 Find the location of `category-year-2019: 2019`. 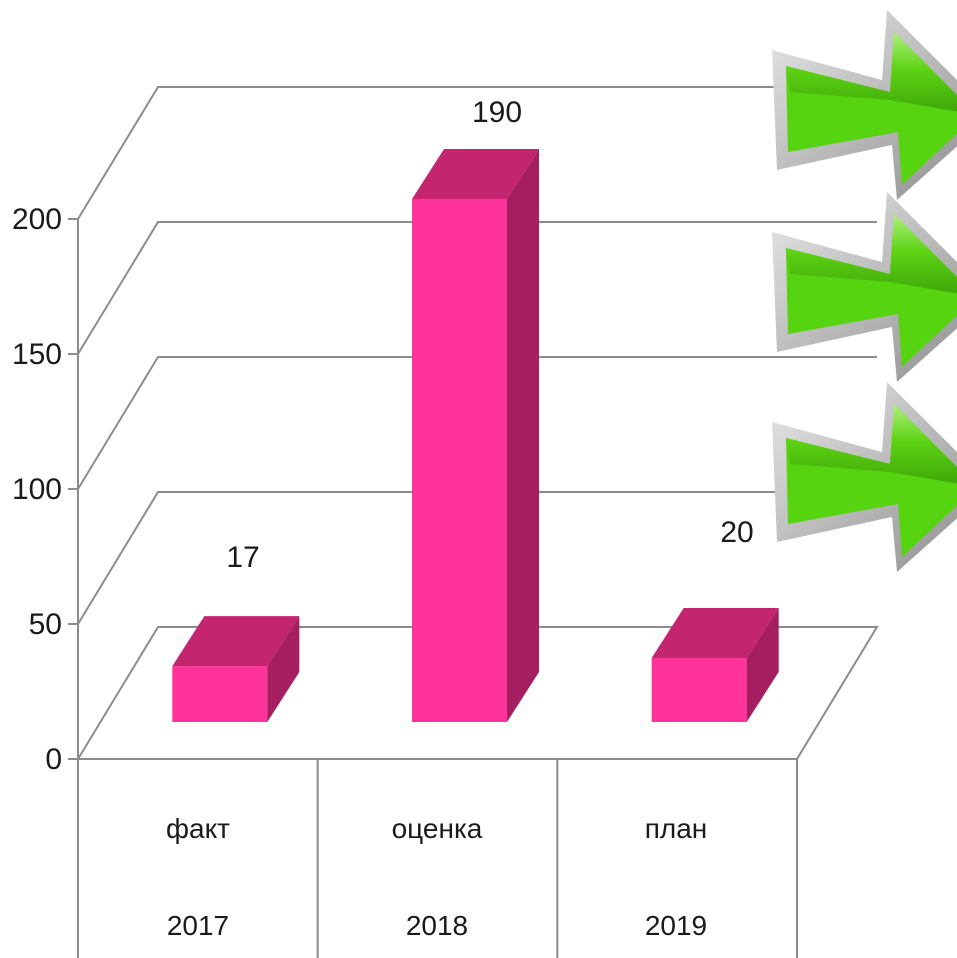

category-year-2019: 2019 is located at coordinates (676, 925).